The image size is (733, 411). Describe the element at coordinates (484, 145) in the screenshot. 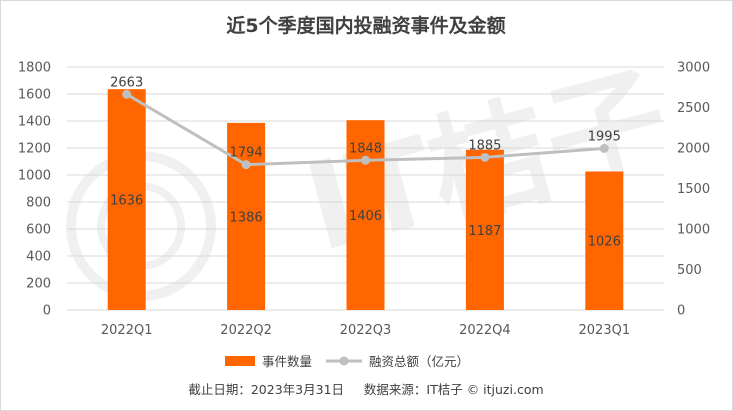

I see `line-data-label: 1885` at that location.